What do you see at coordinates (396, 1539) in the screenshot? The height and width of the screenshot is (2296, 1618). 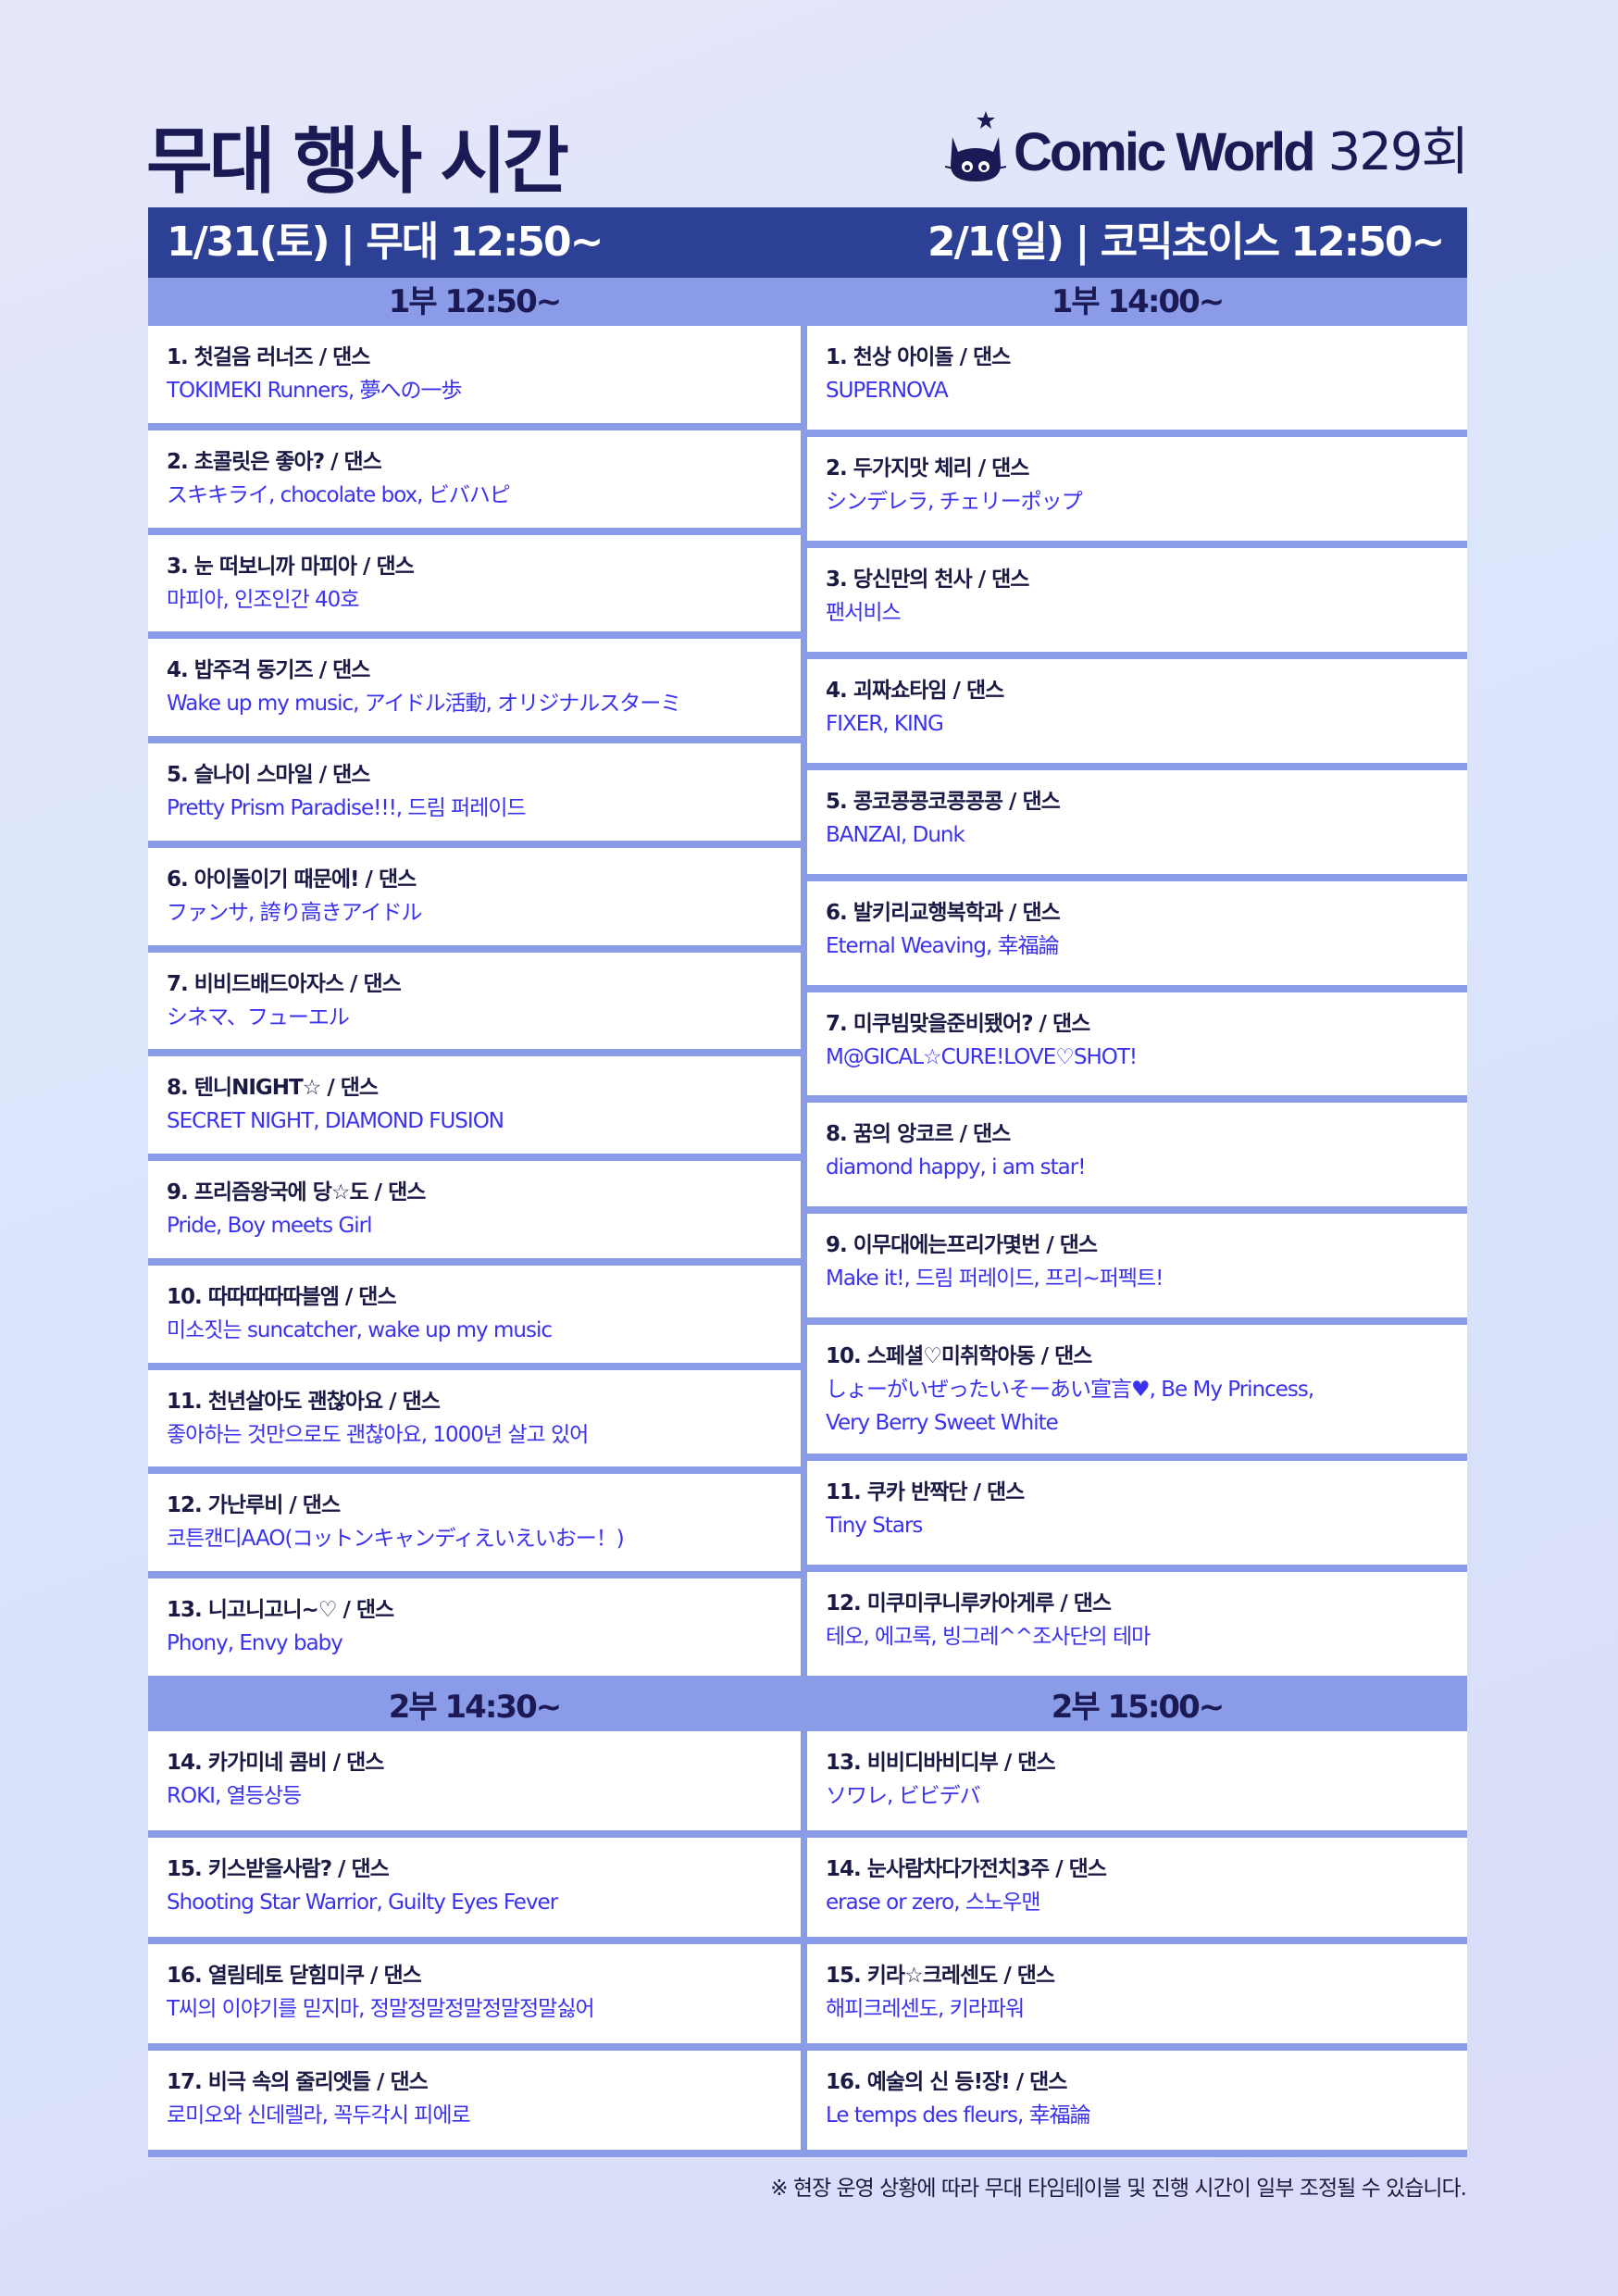 I see `performance-songs: 코튼캔디AAO(コットンキャンディえいえいおー！)` at bounding box center [396, 1539].